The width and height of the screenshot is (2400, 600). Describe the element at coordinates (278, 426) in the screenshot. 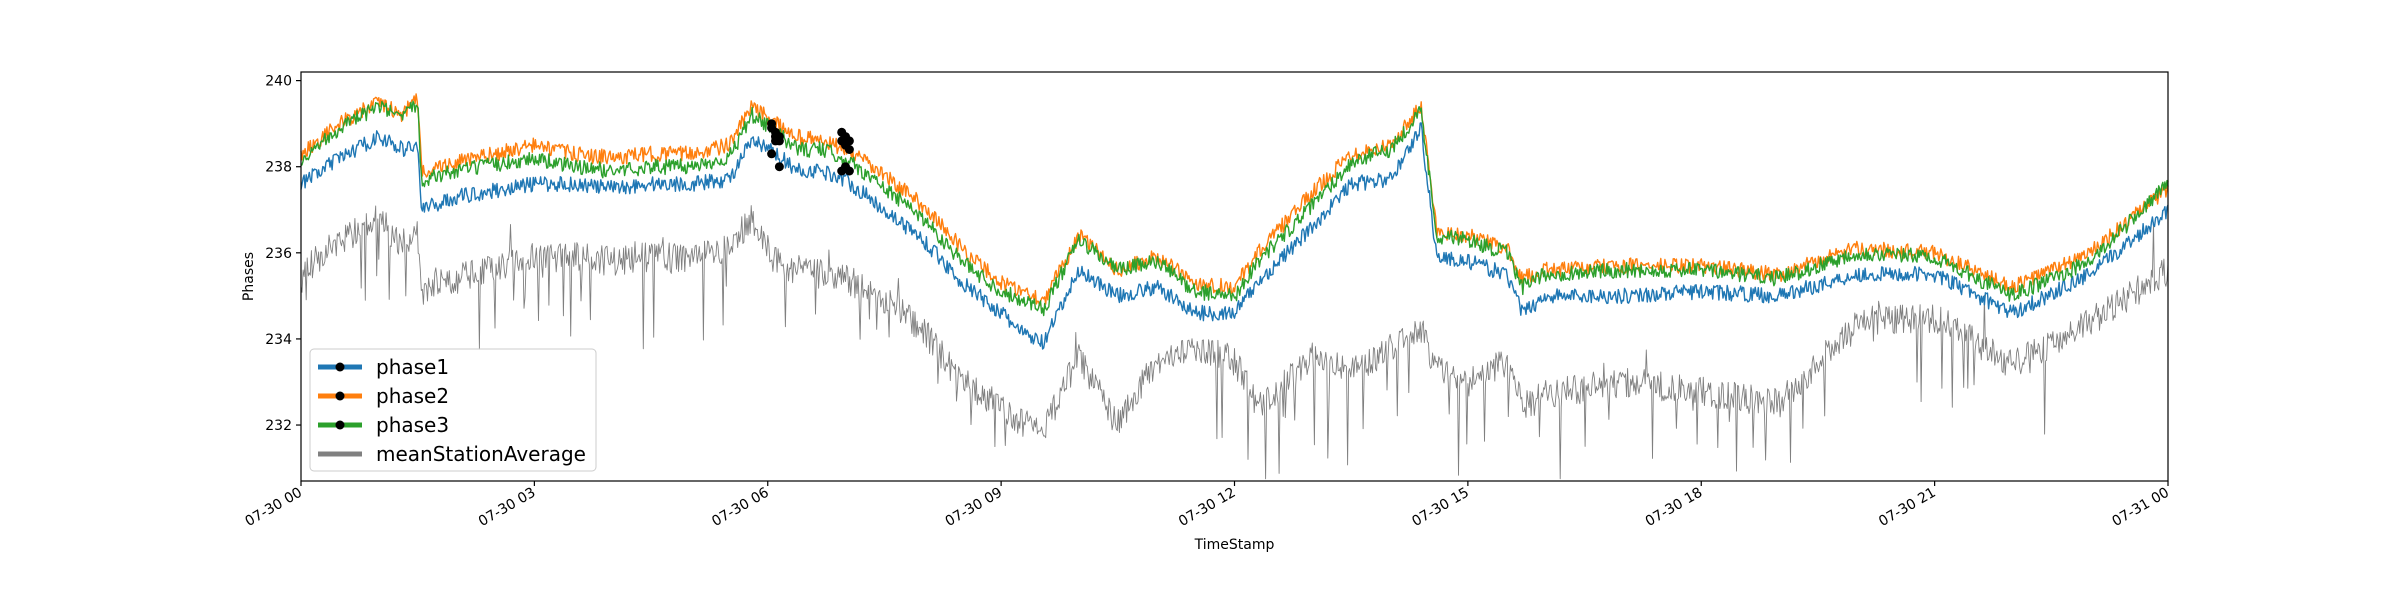

I see `y-tick-label: 232` at that location.